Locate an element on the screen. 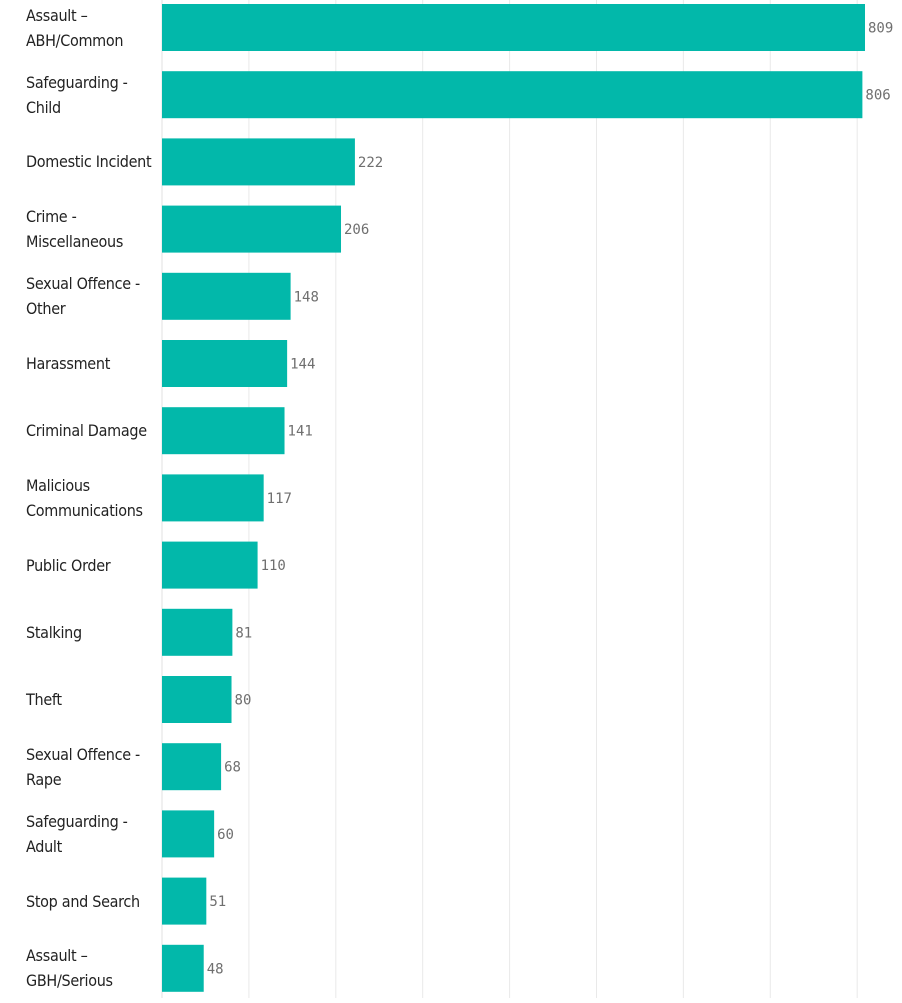 This screenshot has height=1003, width=902. bar-value-label: 222 is located at coordinates (370, 163).